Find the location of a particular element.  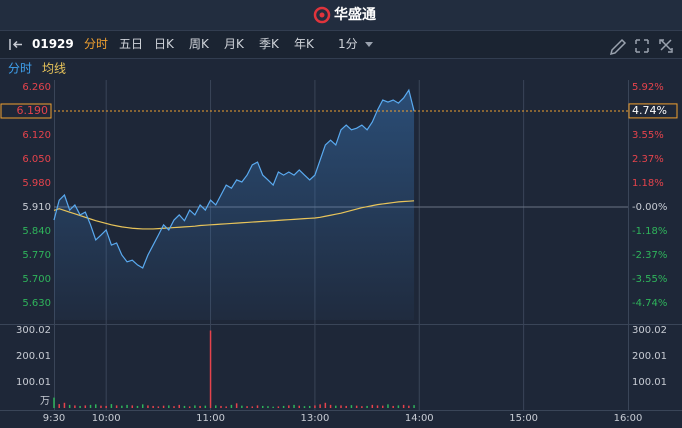

y-tick-label: 6.050 is located at coordinates (36, 159).